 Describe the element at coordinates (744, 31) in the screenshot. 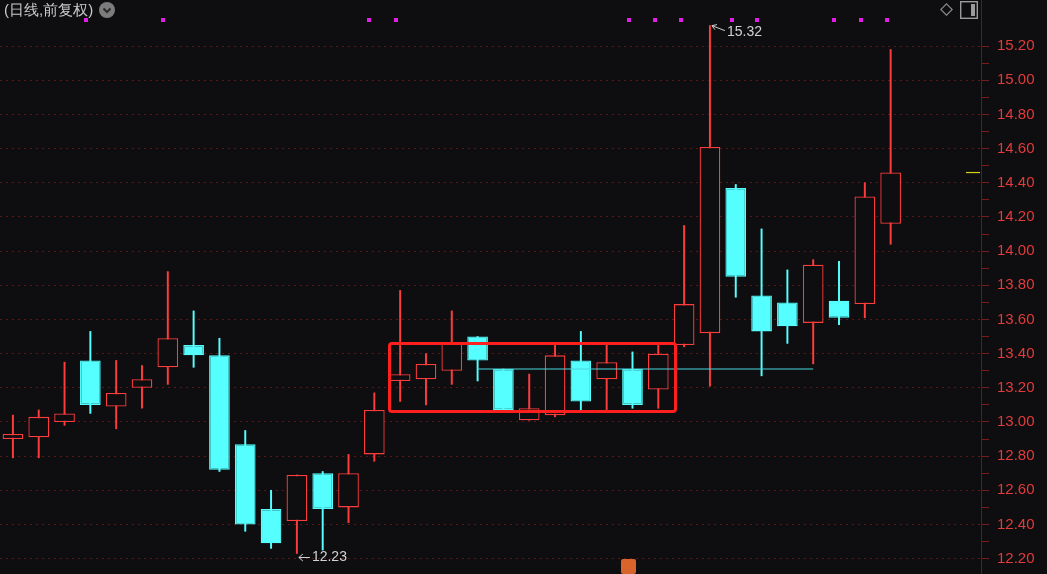

I see `annotation: 15.32` at that location.